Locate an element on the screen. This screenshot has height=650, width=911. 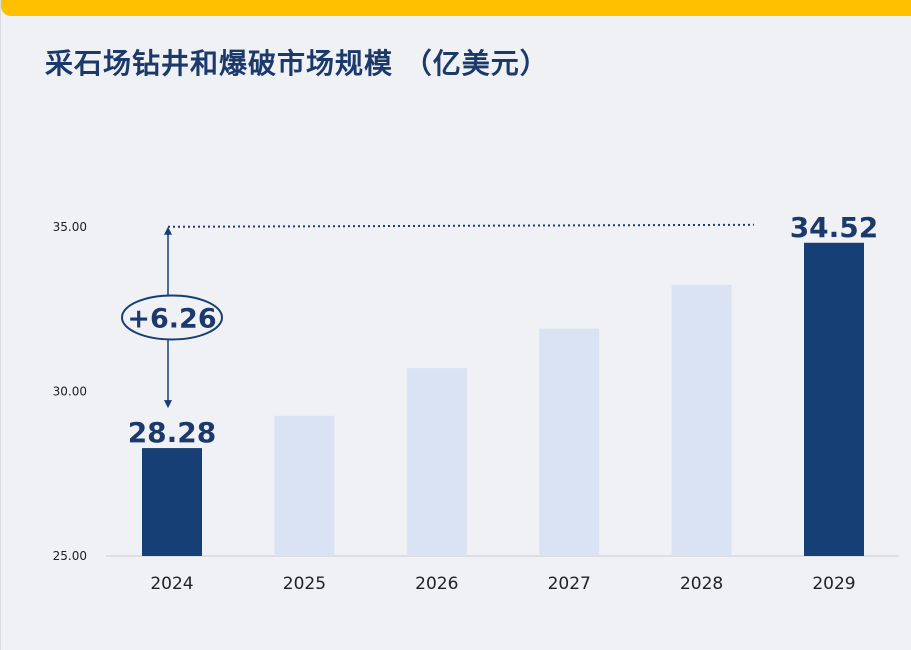
x-tick-label: 2027 is located at coordinates (569, 584).